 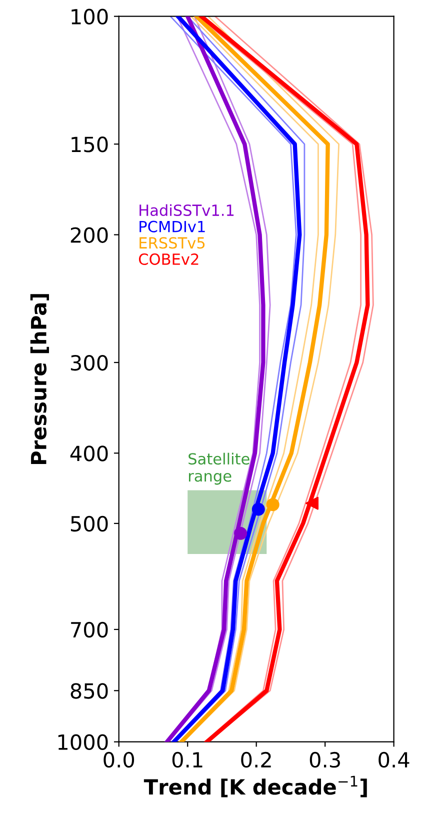 I want to click on x-axis-title: Trend [K decade$^{−1}$], so click(x=255, y=787).